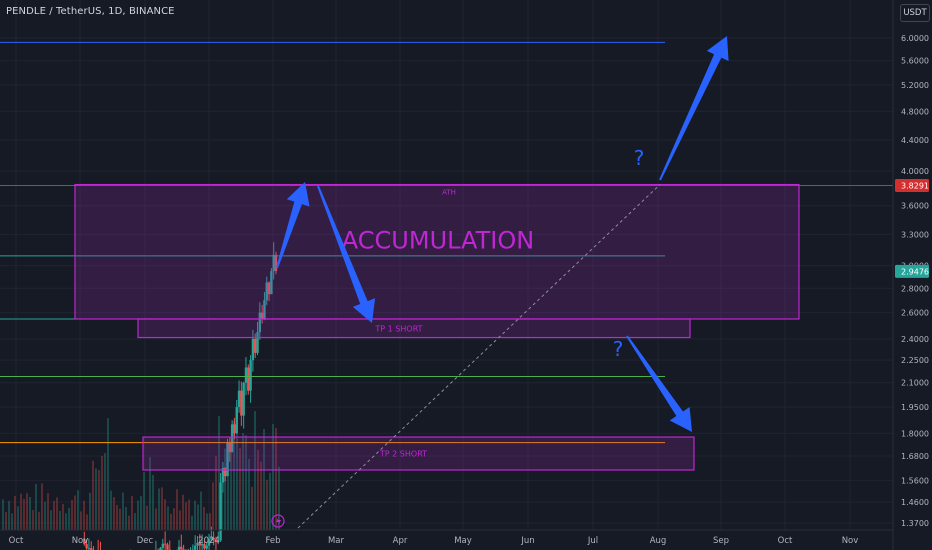 The height and width of the screenshot is (550, 932). I want to click on y-tick-label: 2.1000, so click(915, 383).